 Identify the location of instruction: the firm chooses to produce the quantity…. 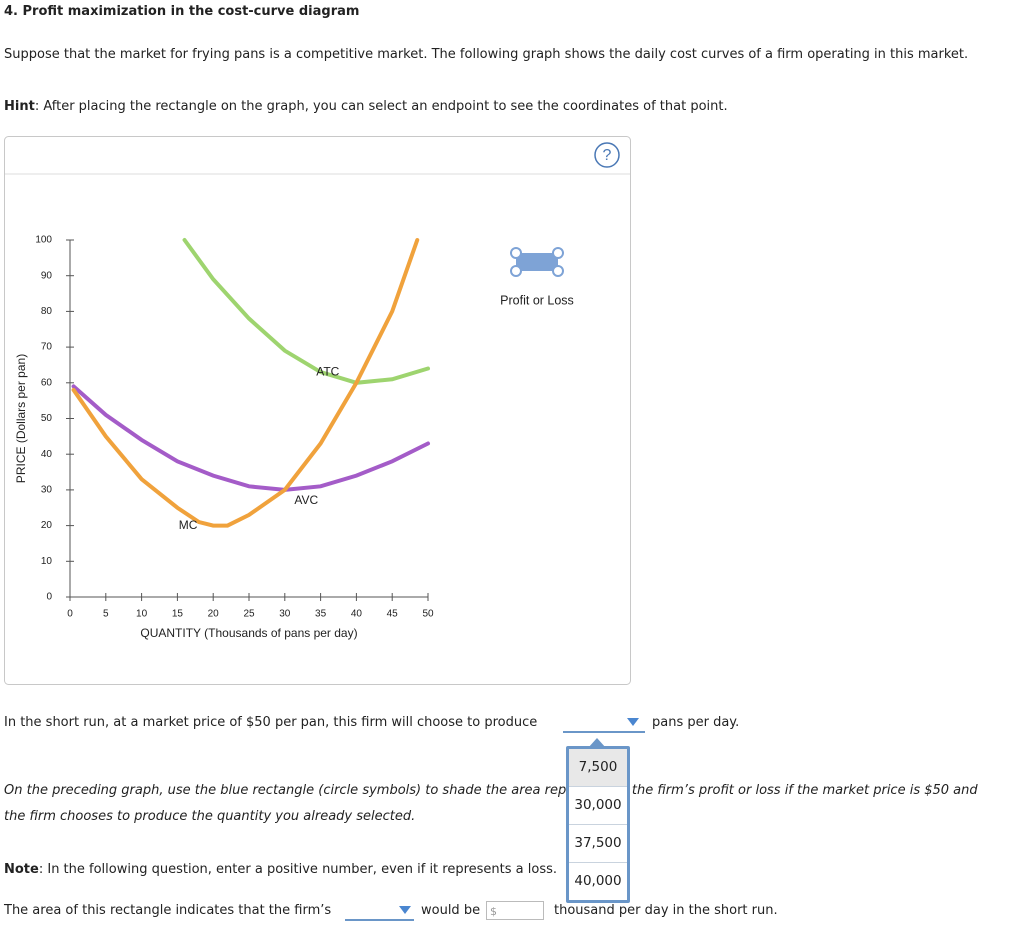
(210, 816).